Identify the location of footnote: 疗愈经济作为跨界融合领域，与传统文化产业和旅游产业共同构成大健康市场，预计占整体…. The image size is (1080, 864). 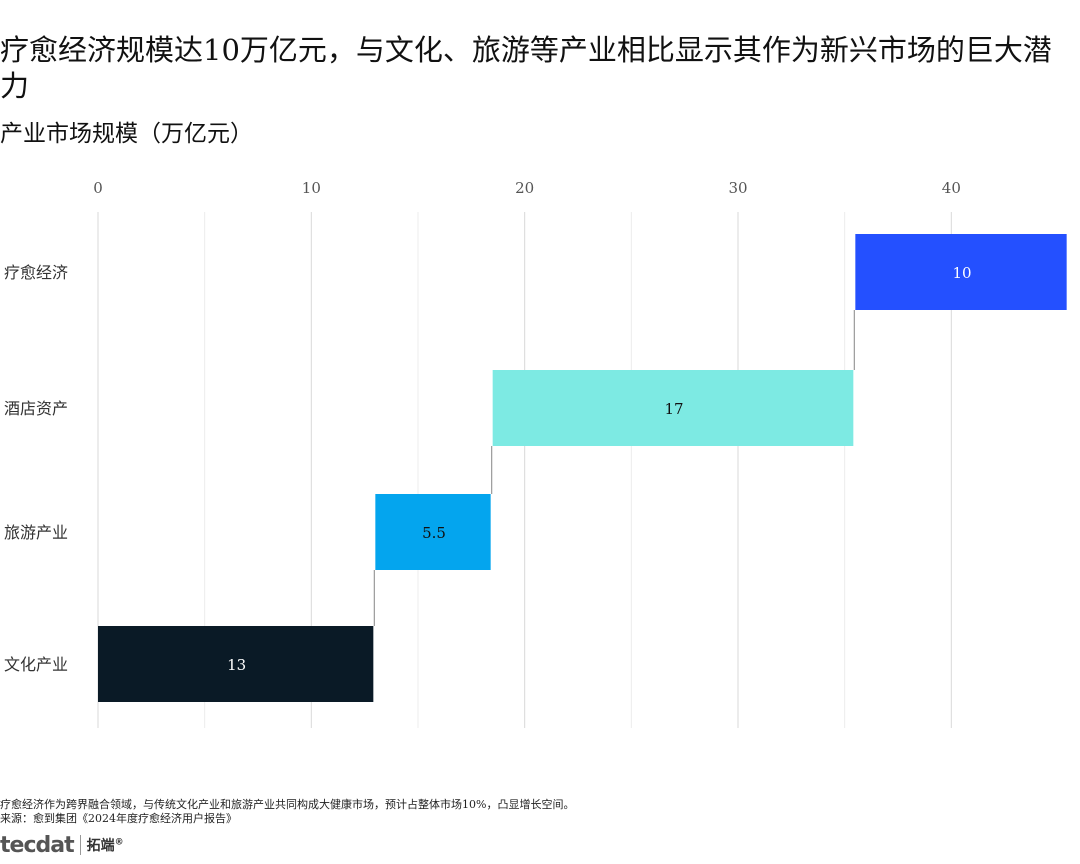
(287, 812).